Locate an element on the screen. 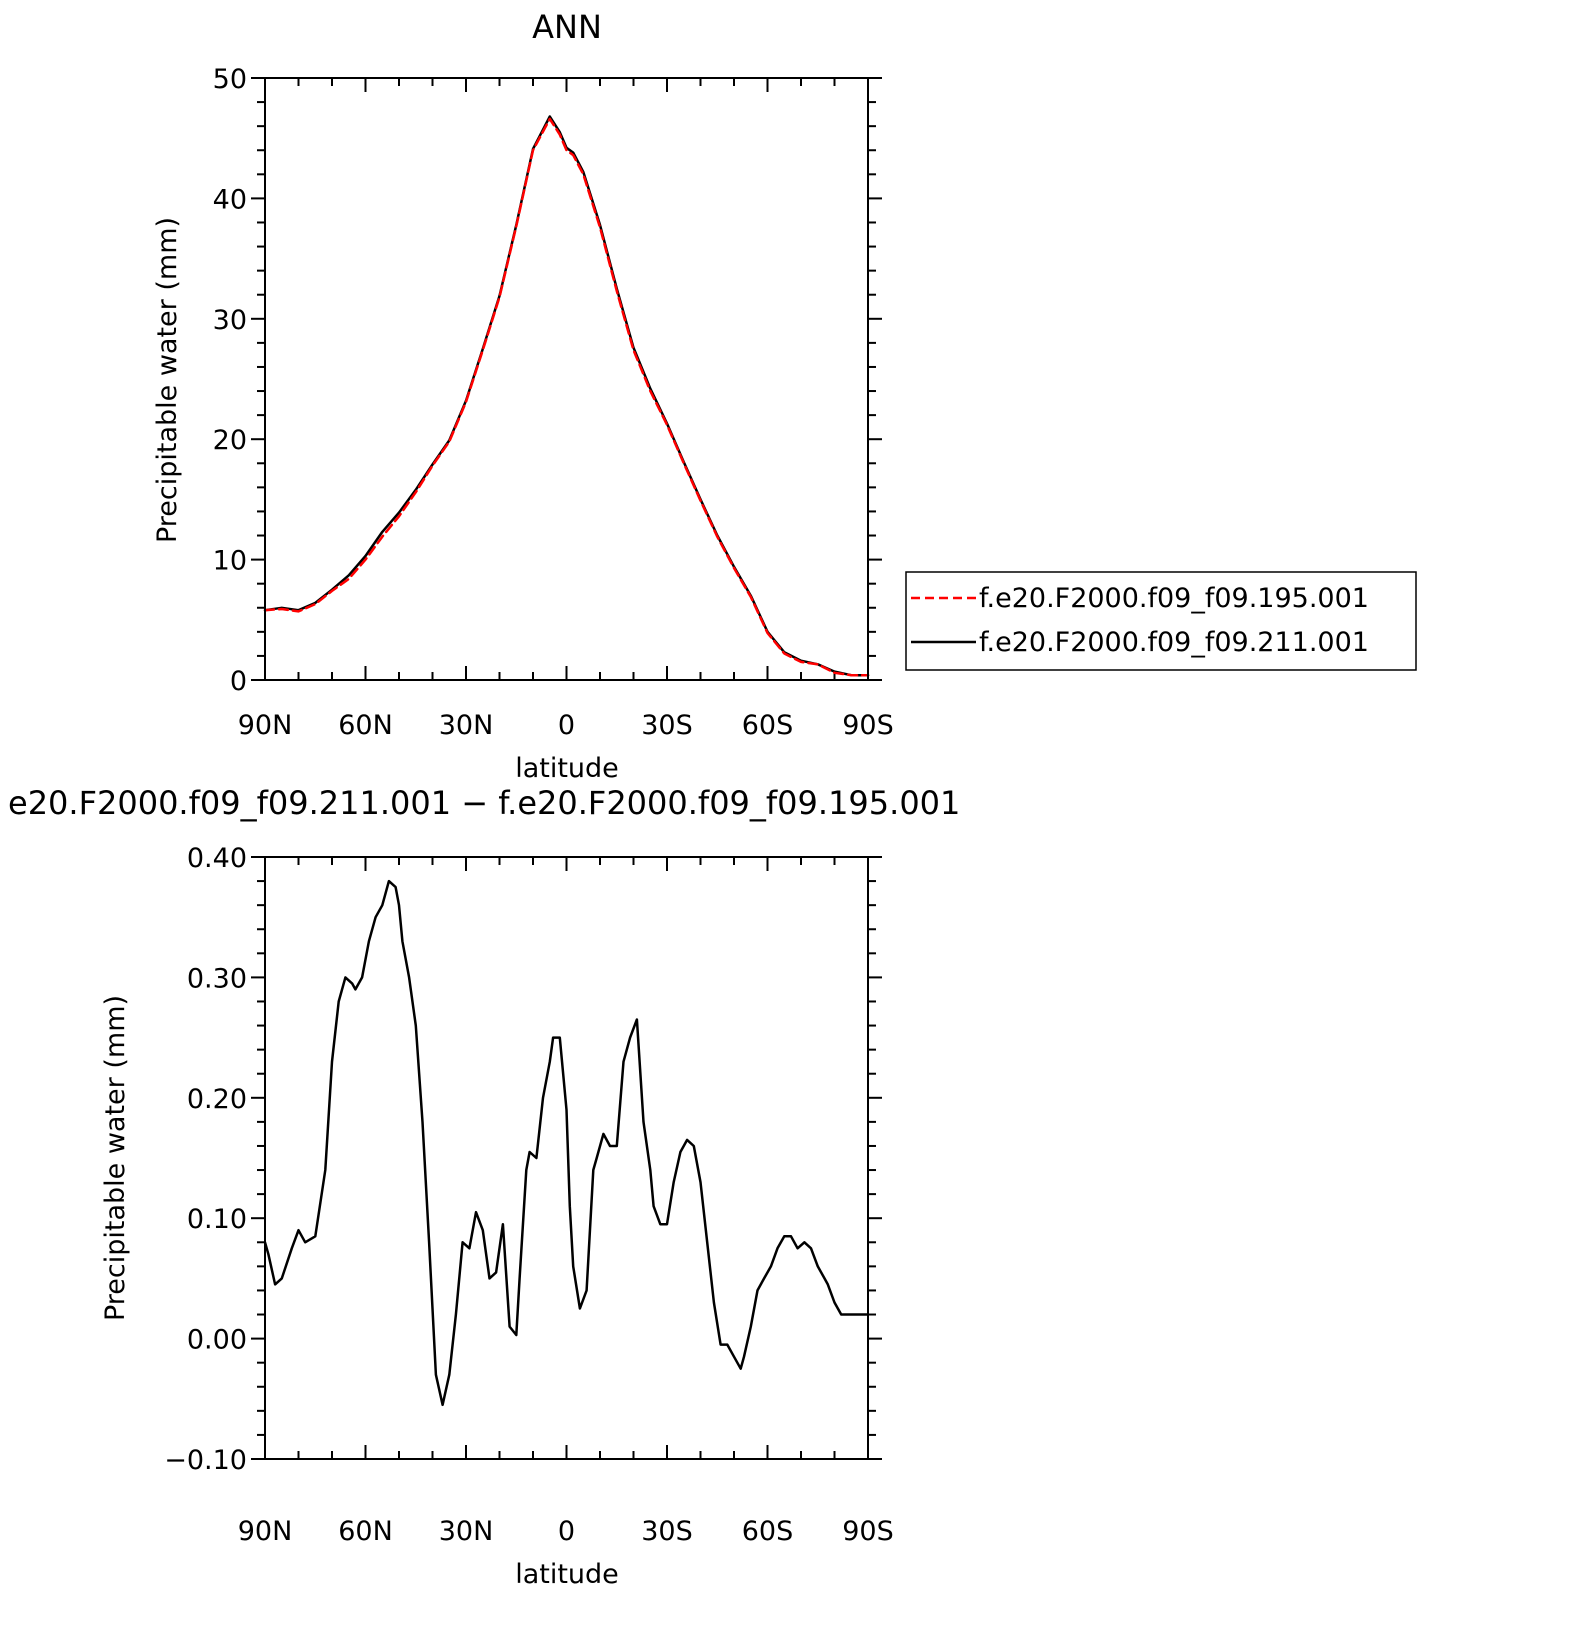 The image size is (1591, 1641). y-tick-label: 0.20 is located at coordinates (217, 1099).